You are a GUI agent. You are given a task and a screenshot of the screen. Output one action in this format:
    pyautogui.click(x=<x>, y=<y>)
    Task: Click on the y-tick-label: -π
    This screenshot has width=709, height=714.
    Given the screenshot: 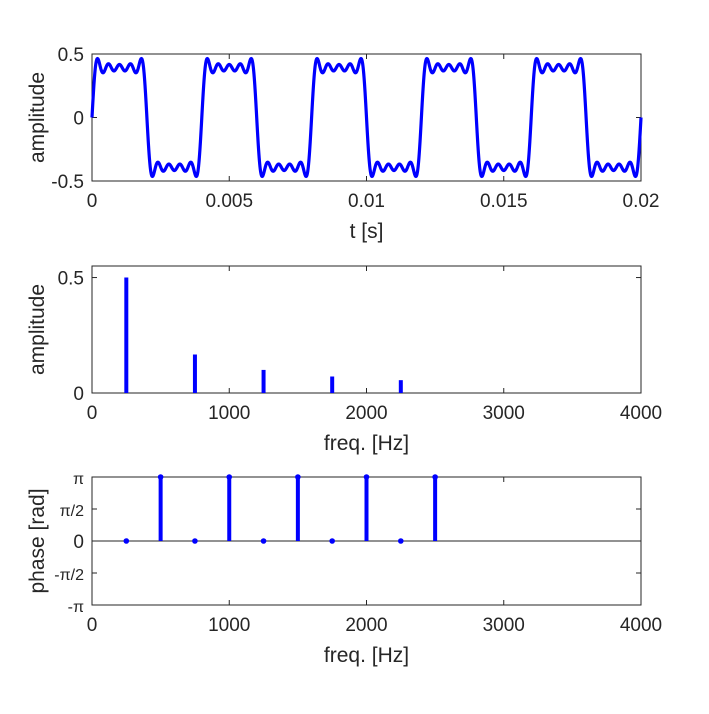 What is the action you would take?
    pyautogui.click(x=76, y=607)
    